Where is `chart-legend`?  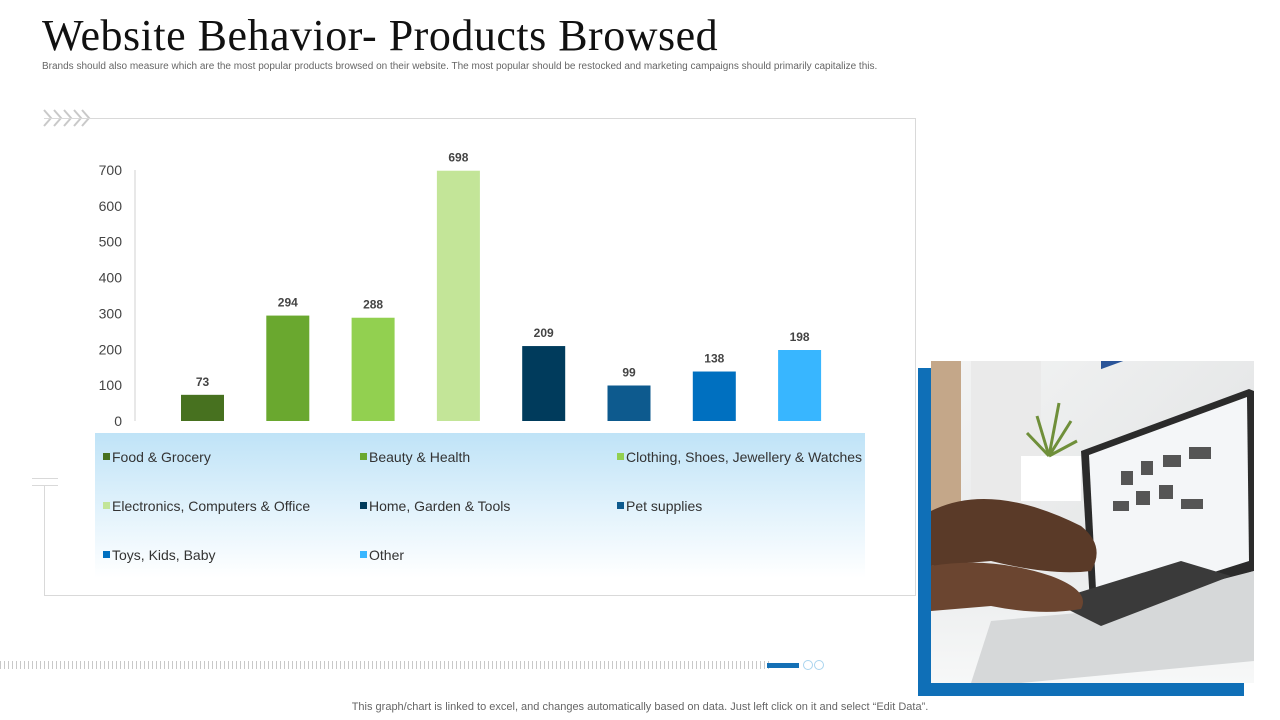 chart-legend is located at coordinates (480, 505).